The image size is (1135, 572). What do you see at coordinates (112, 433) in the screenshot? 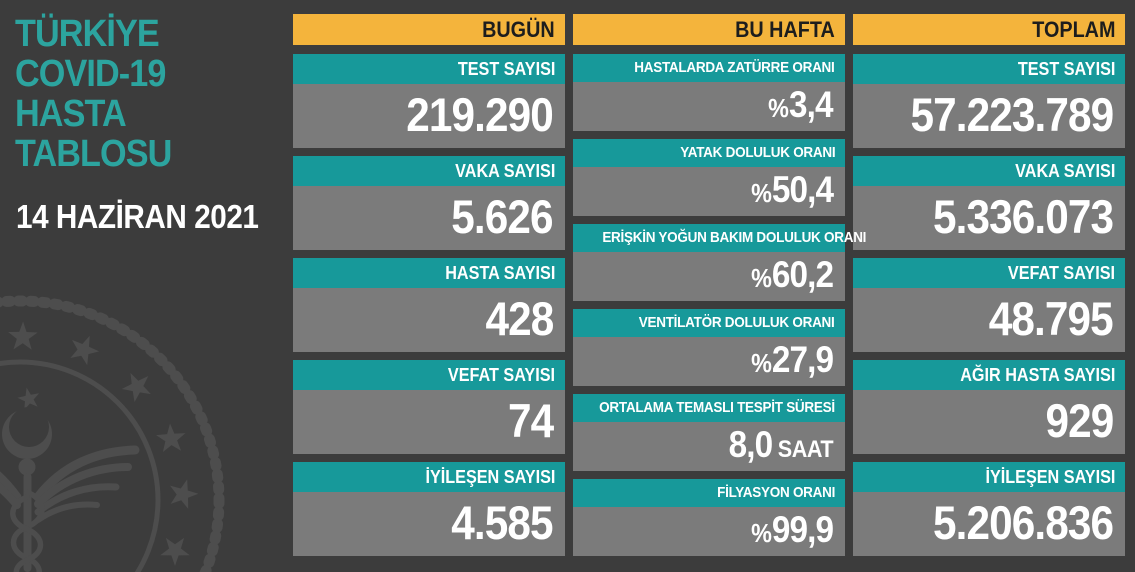
I see `turkey-health-ministry-emblem-icon` at bounding box center [112, 433].